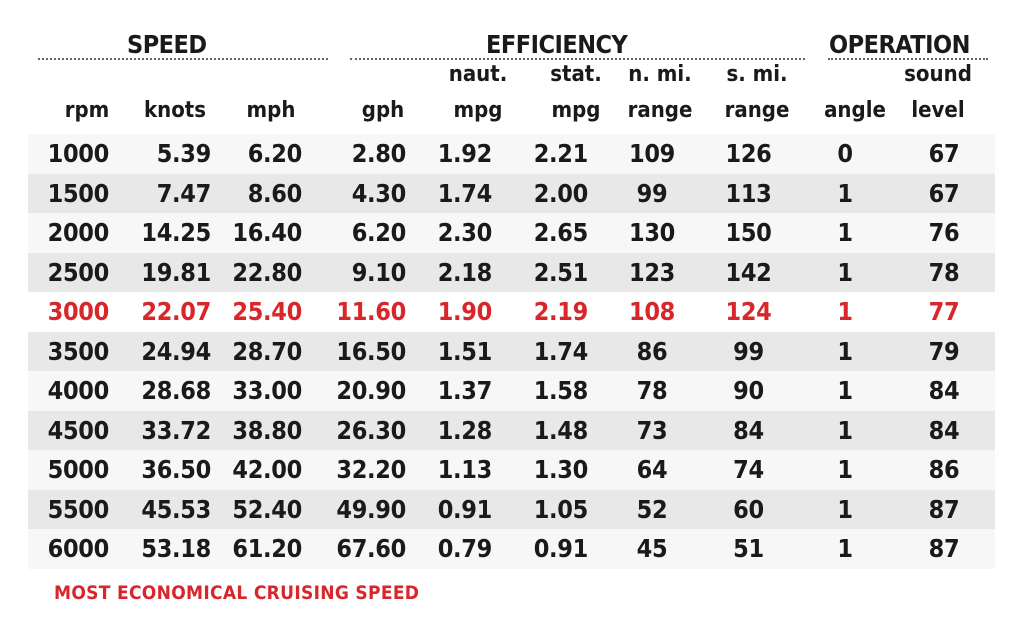 This screenshot has width=1024, height=636. What do you see at coordinates (167, 193) in the screenshot?
I see `cell-knots: 7.47` at bounding box center [167, 193].